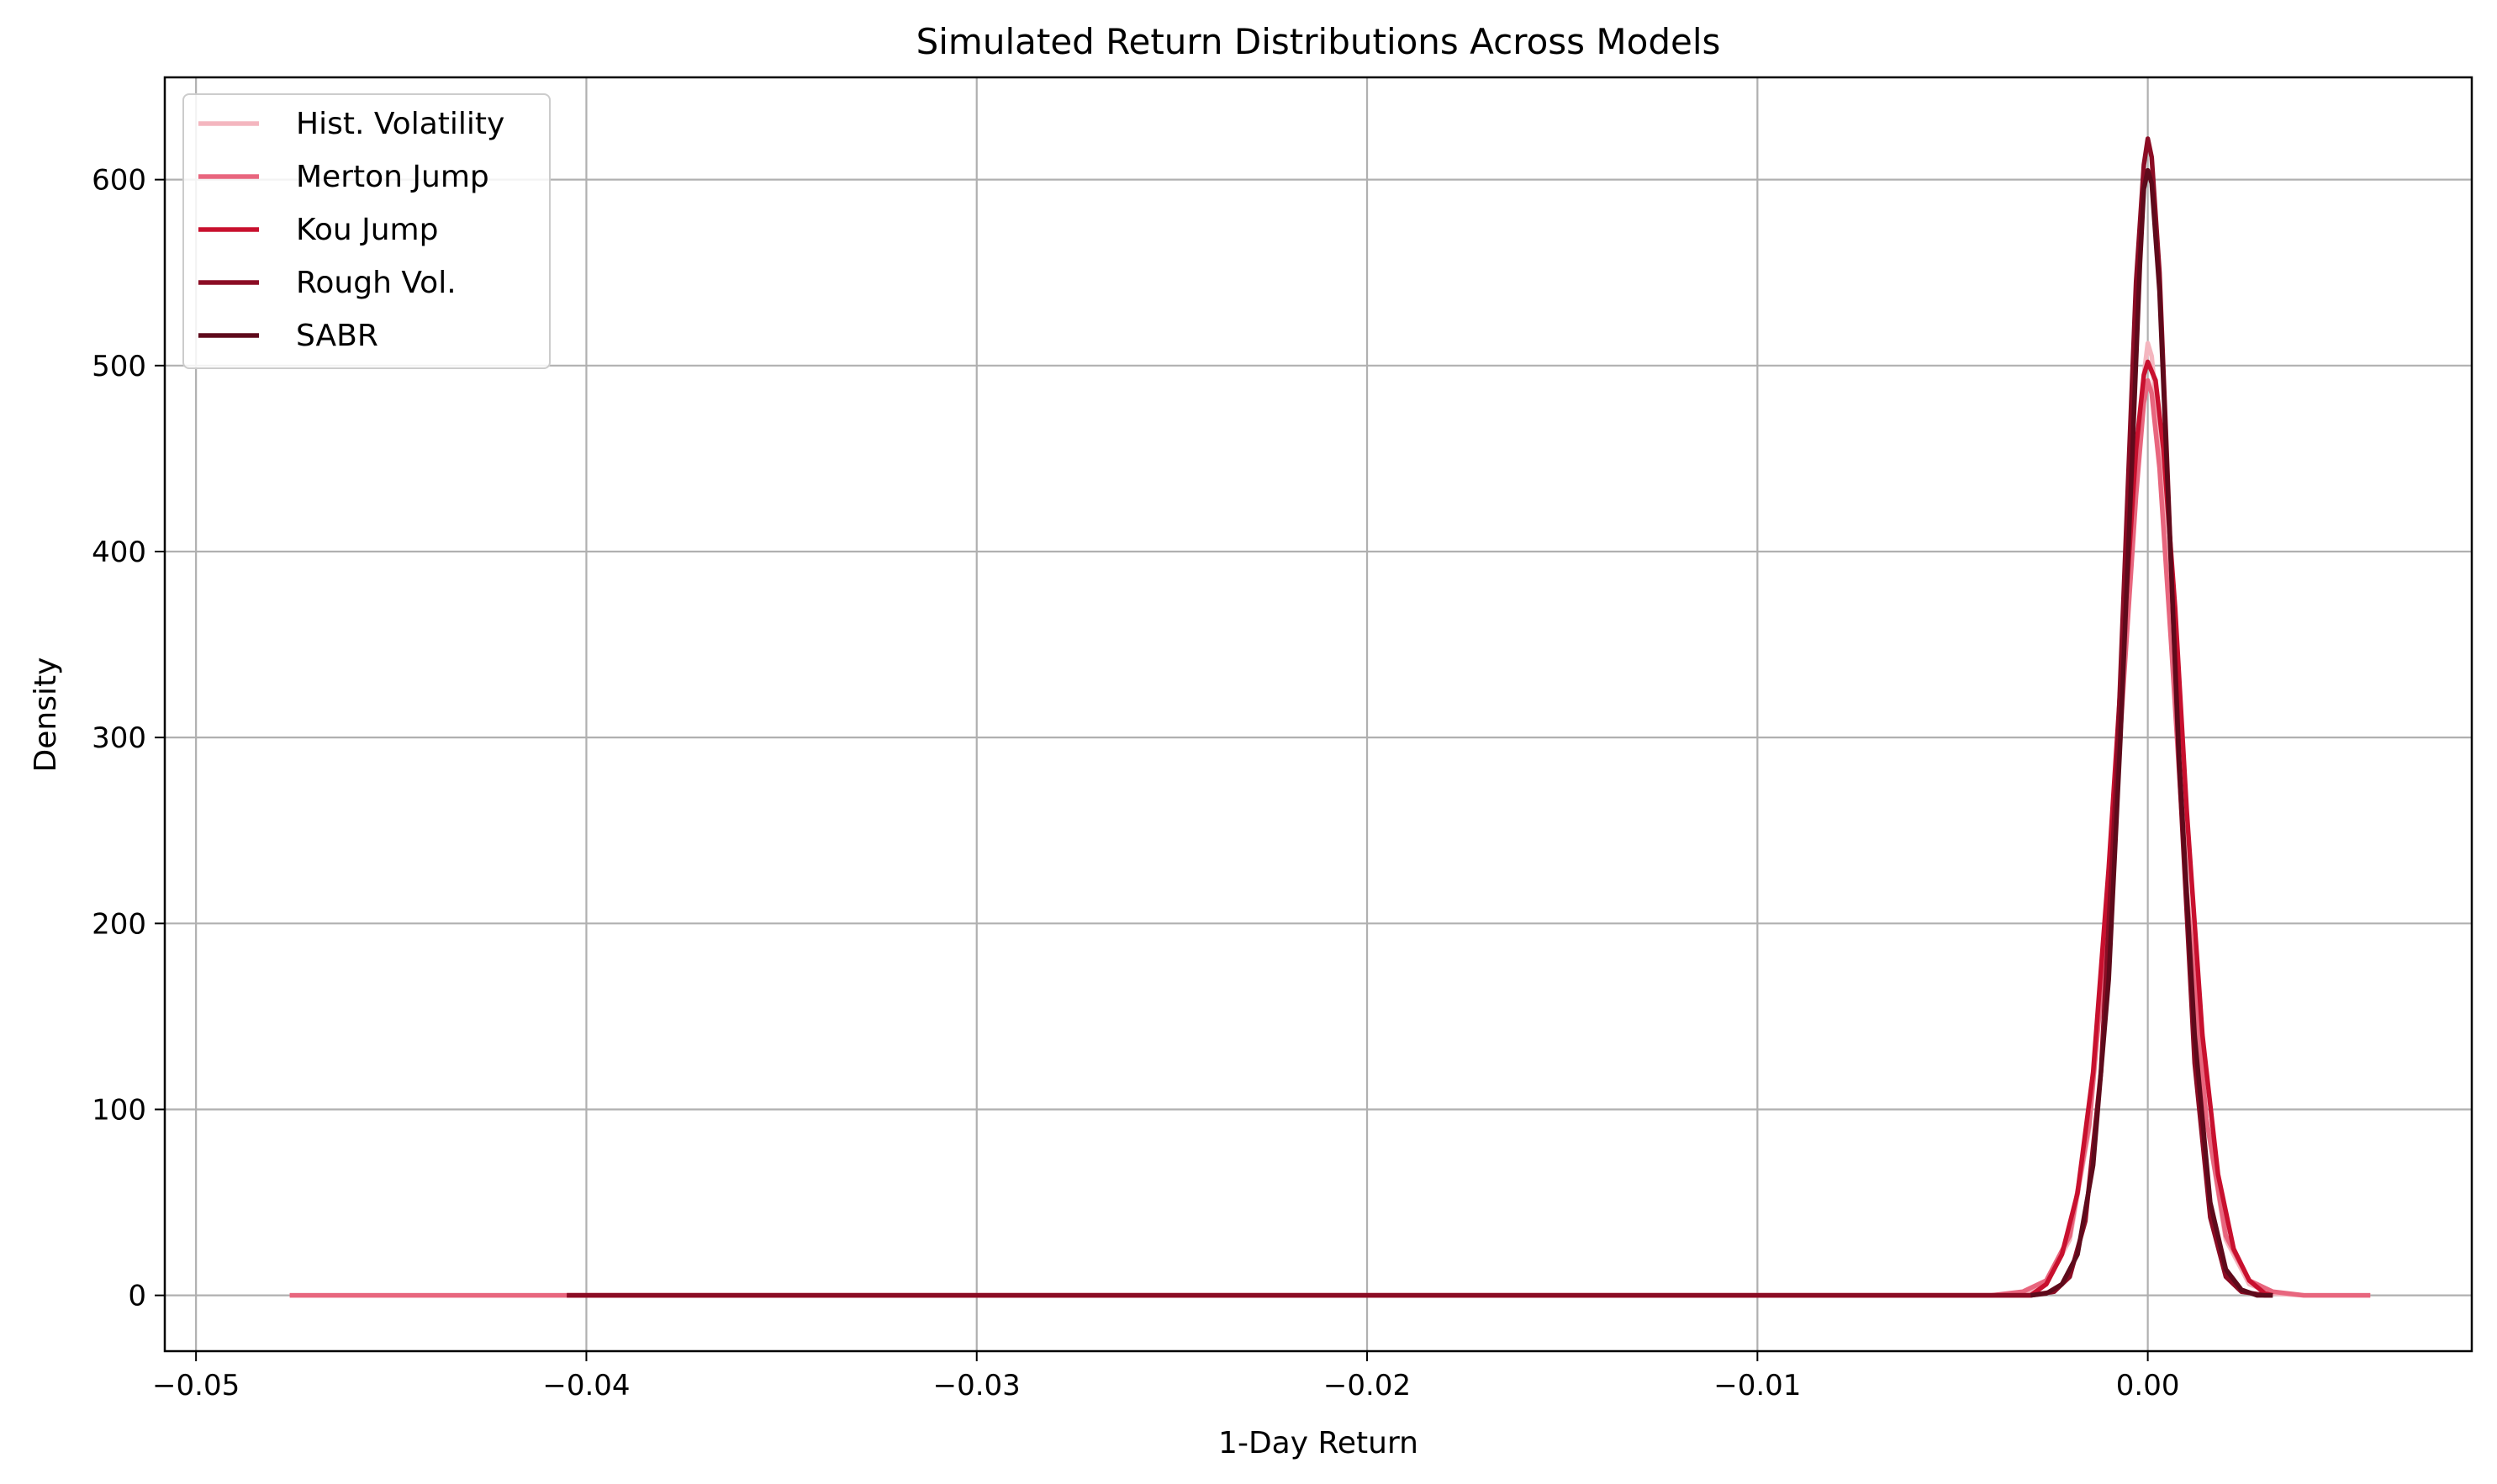 This screenshot has height=1484, width=2497. What do you see at coordinates (137, 1296) in the screenshot?
I see `y-tick-label: 0` at bounding box center [137, 1296].